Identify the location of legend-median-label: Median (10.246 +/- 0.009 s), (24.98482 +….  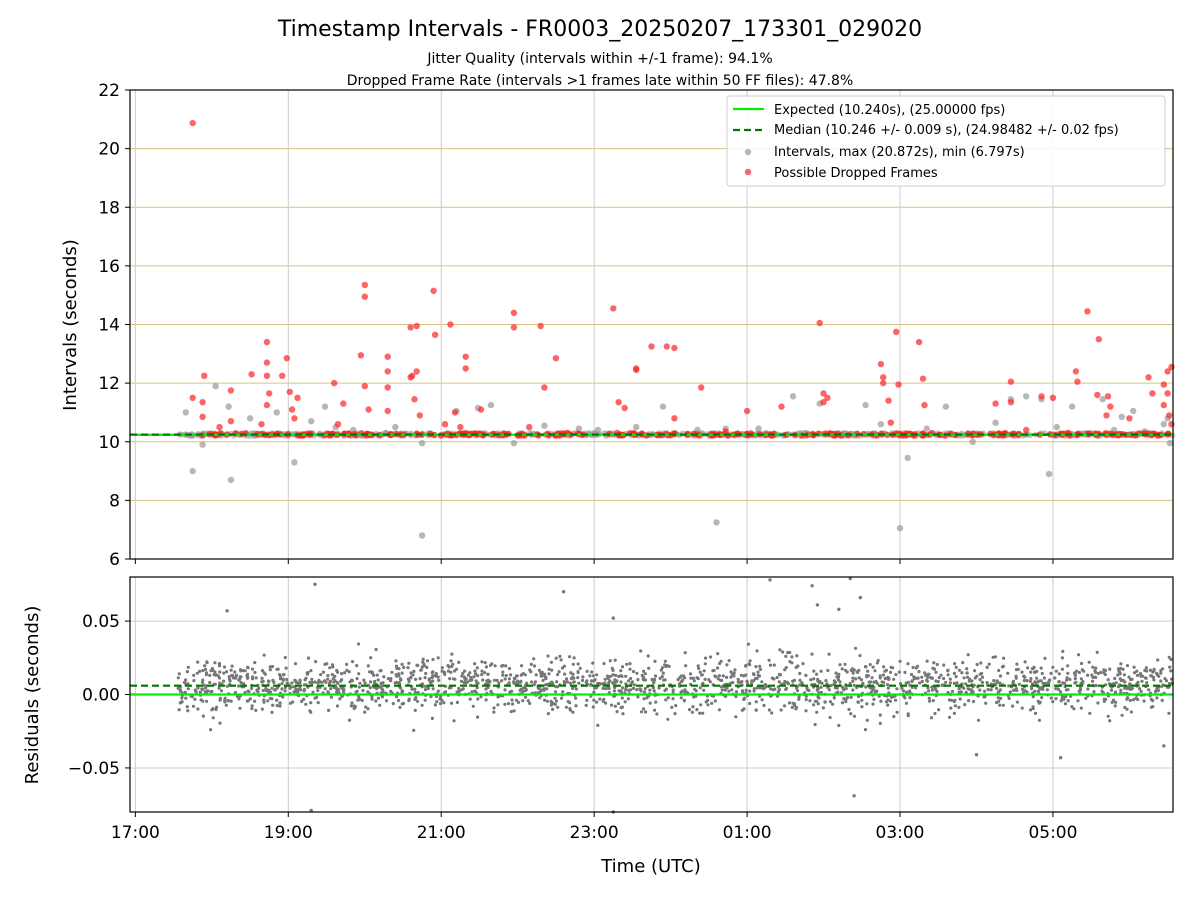
(946, 130).